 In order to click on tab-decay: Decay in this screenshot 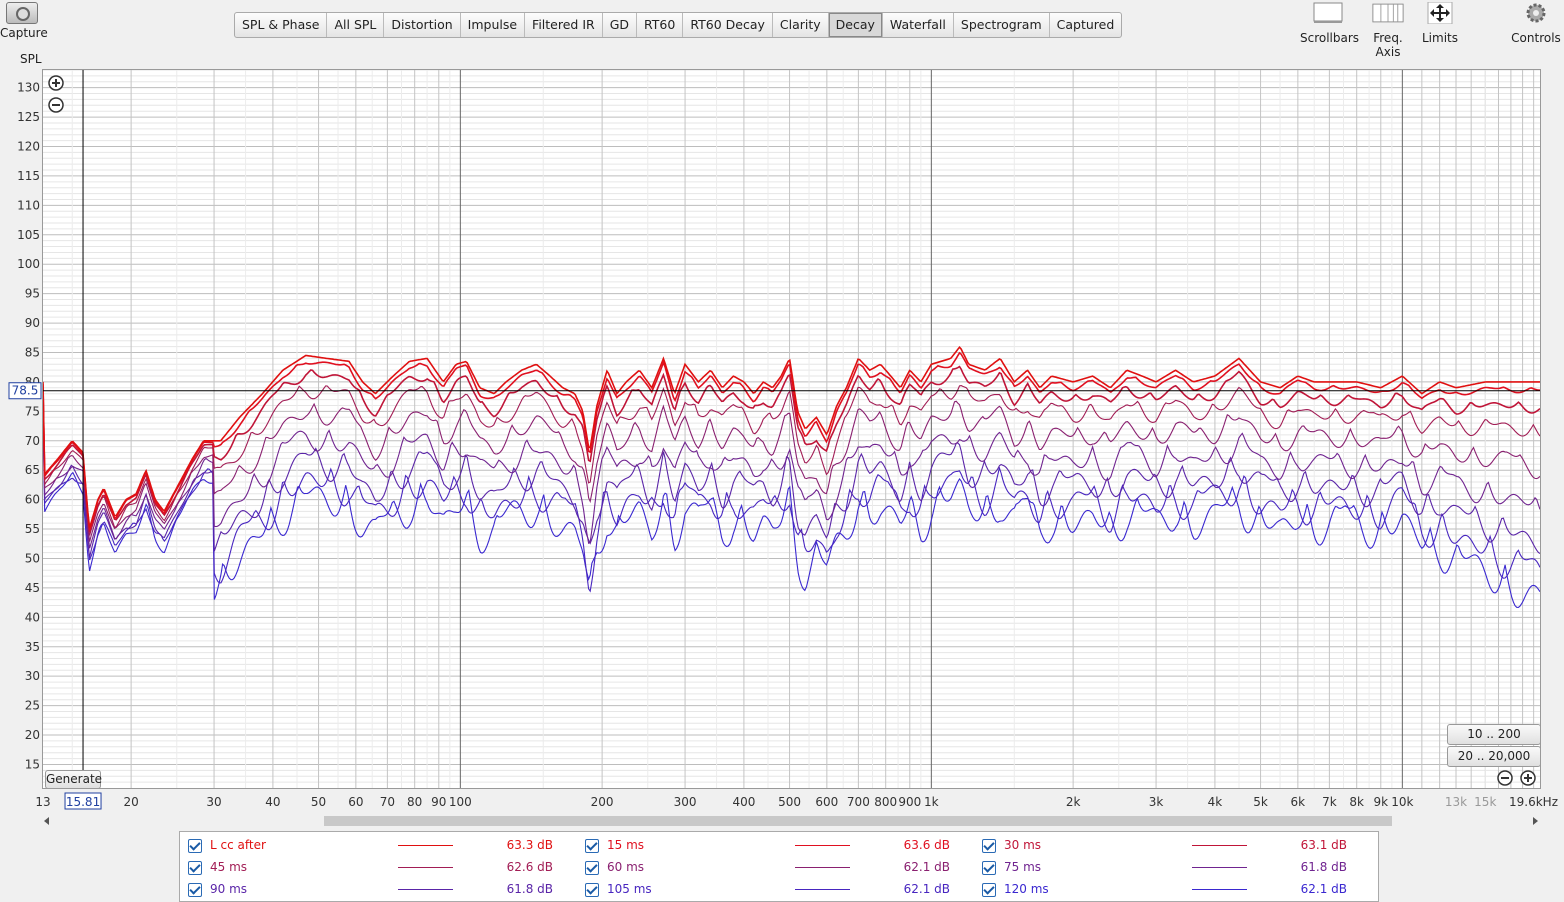, I will do `click(855, 25)`.